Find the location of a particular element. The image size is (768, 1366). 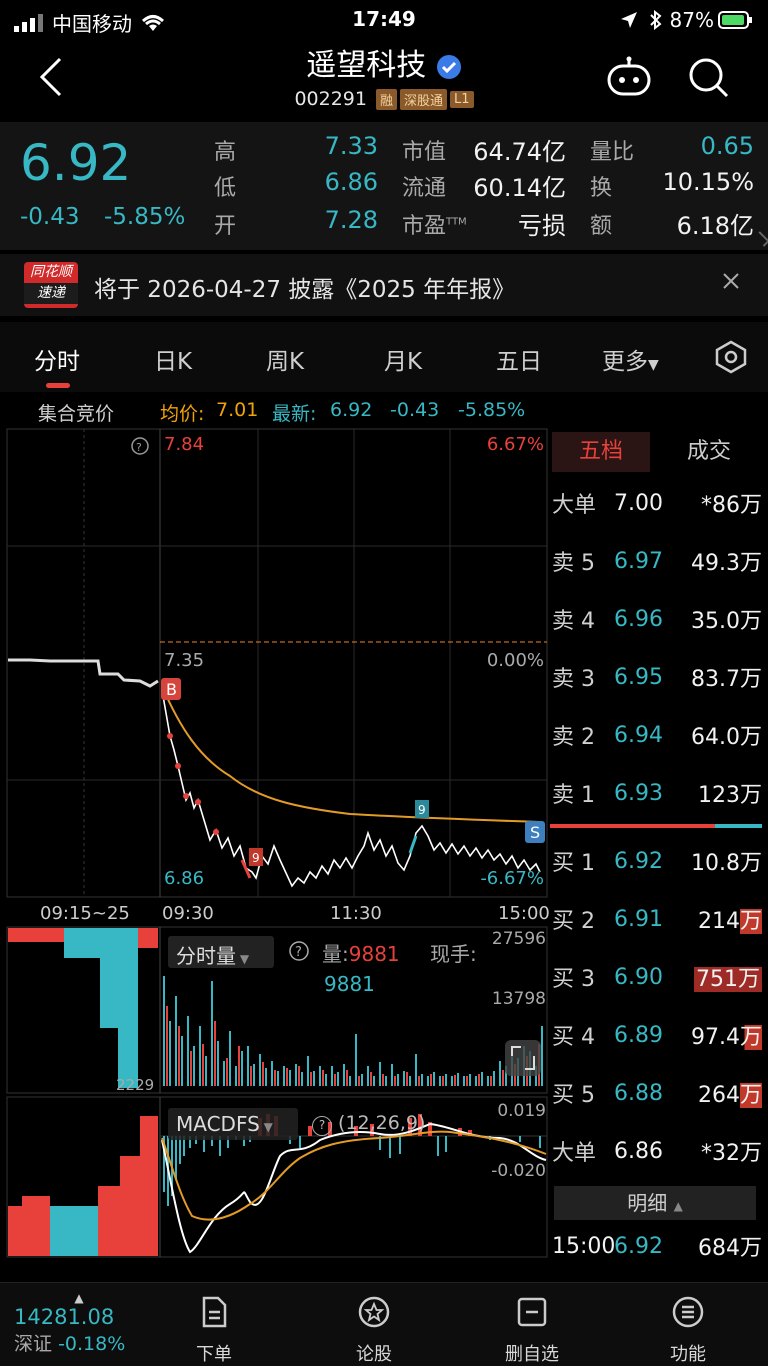

status-bar: 中国移动 17:49 87% is located at coordinates (384, 20).